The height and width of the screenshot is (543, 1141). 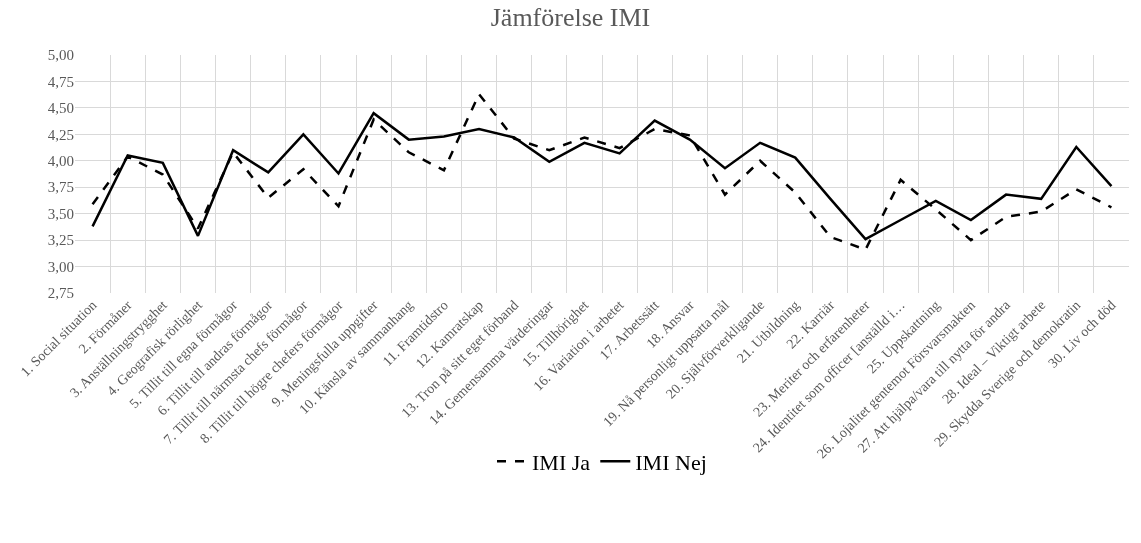 I want to click on y-tick-label: 4,00, so click(x=60, y=161).